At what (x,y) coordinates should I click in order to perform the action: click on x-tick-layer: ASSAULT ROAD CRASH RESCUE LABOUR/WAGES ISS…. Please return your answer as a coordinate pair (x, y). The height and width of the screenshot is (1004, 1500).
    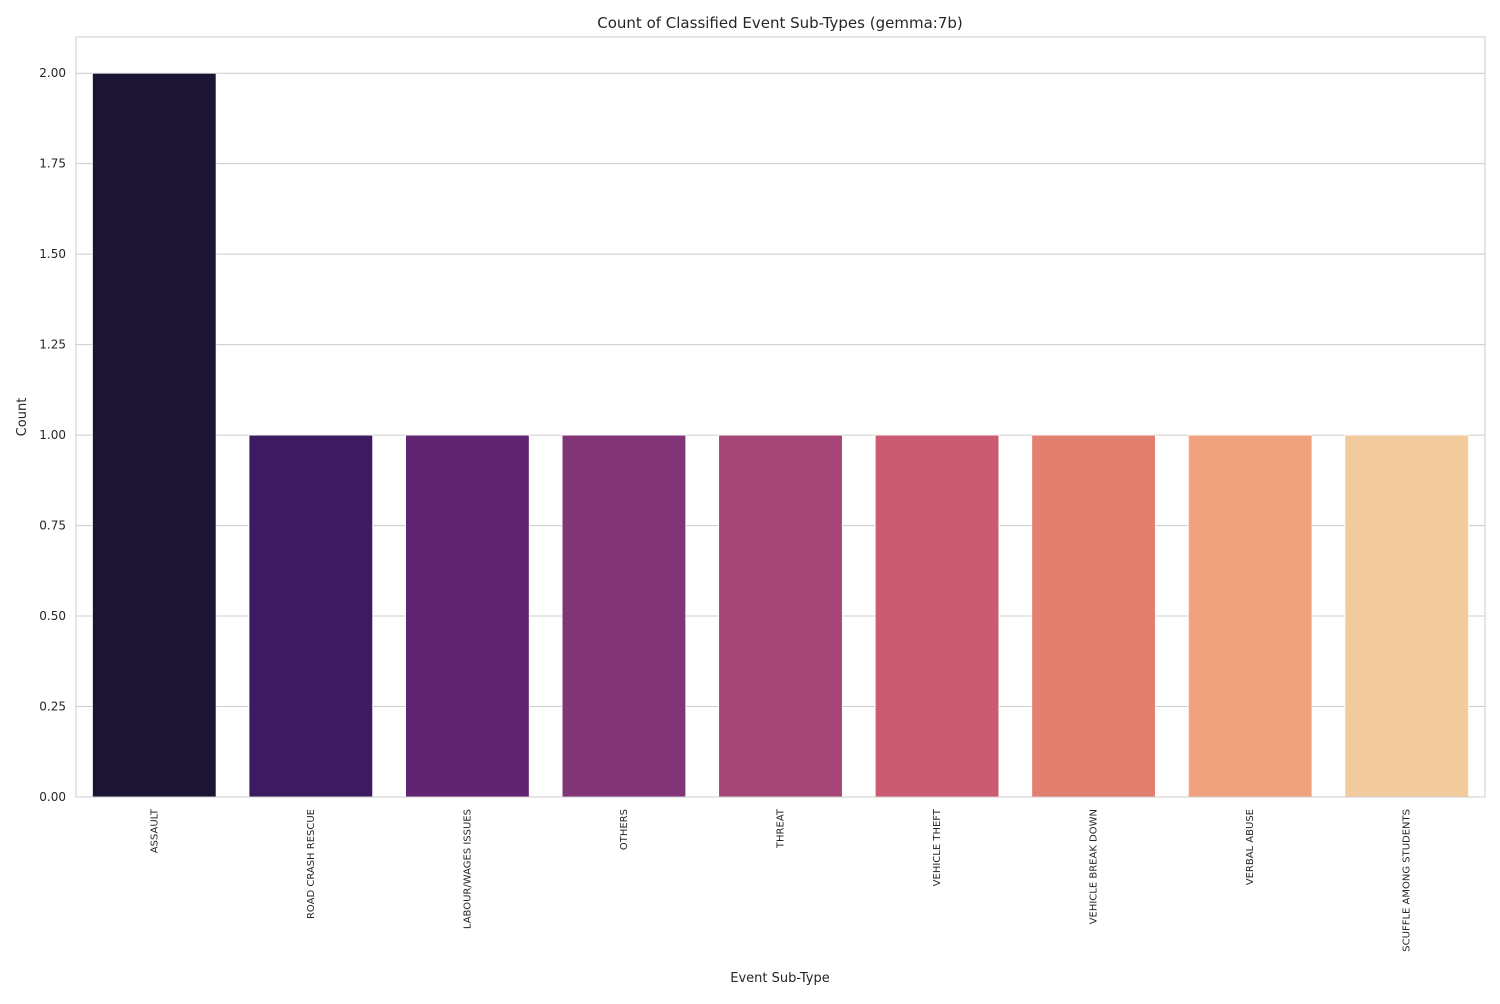
    Looking at the image, I should click on (780, 880).